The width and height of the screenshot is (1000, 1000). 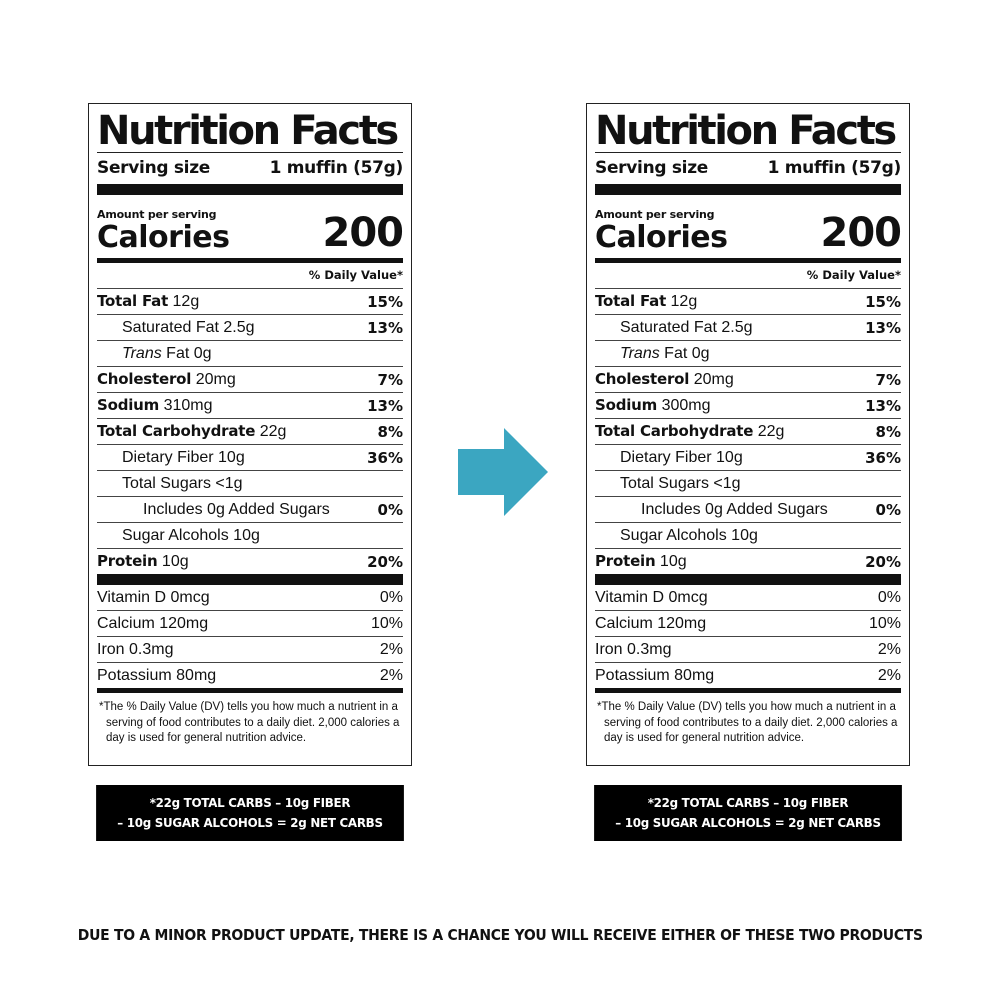 What do you see at coordinates (748, 405) in the screenshot?
I see `nutrient-row-sodium: Sodium 300mg 13%` at bounding box center [748, 405].